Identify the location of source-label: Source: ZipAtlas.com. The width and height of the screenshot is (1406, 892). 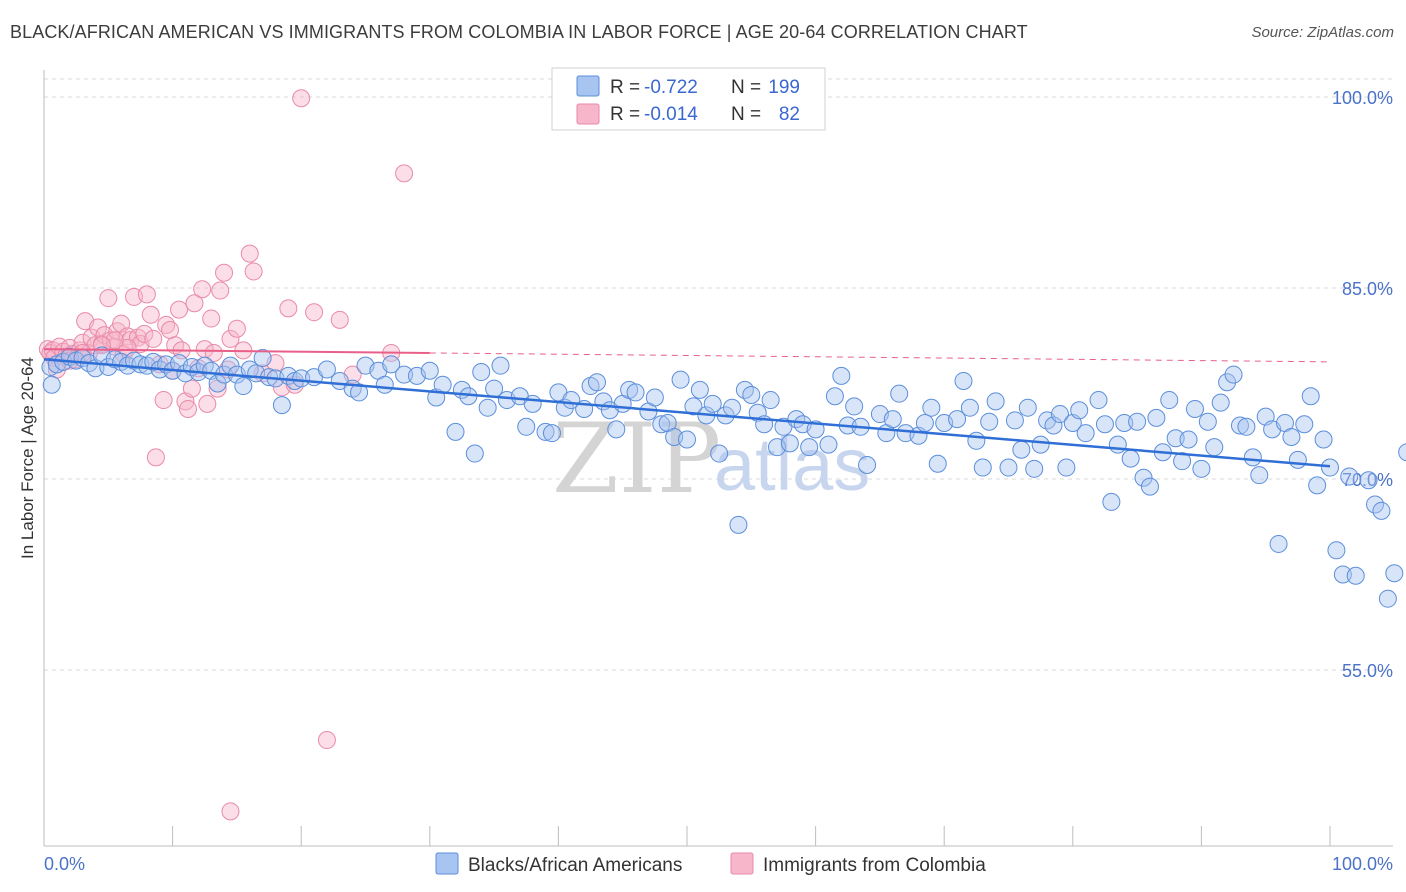
(1322, 32).